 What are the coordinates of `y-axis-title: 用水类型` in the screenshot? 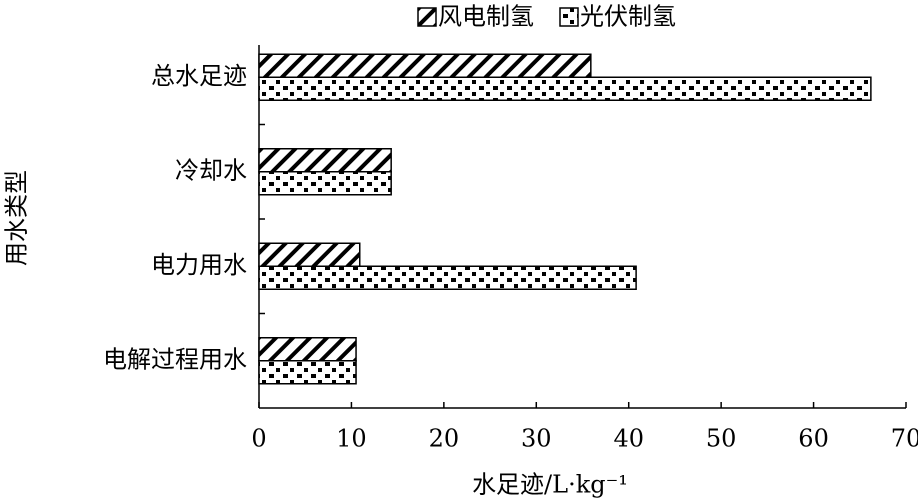 It's located at (17, 218).